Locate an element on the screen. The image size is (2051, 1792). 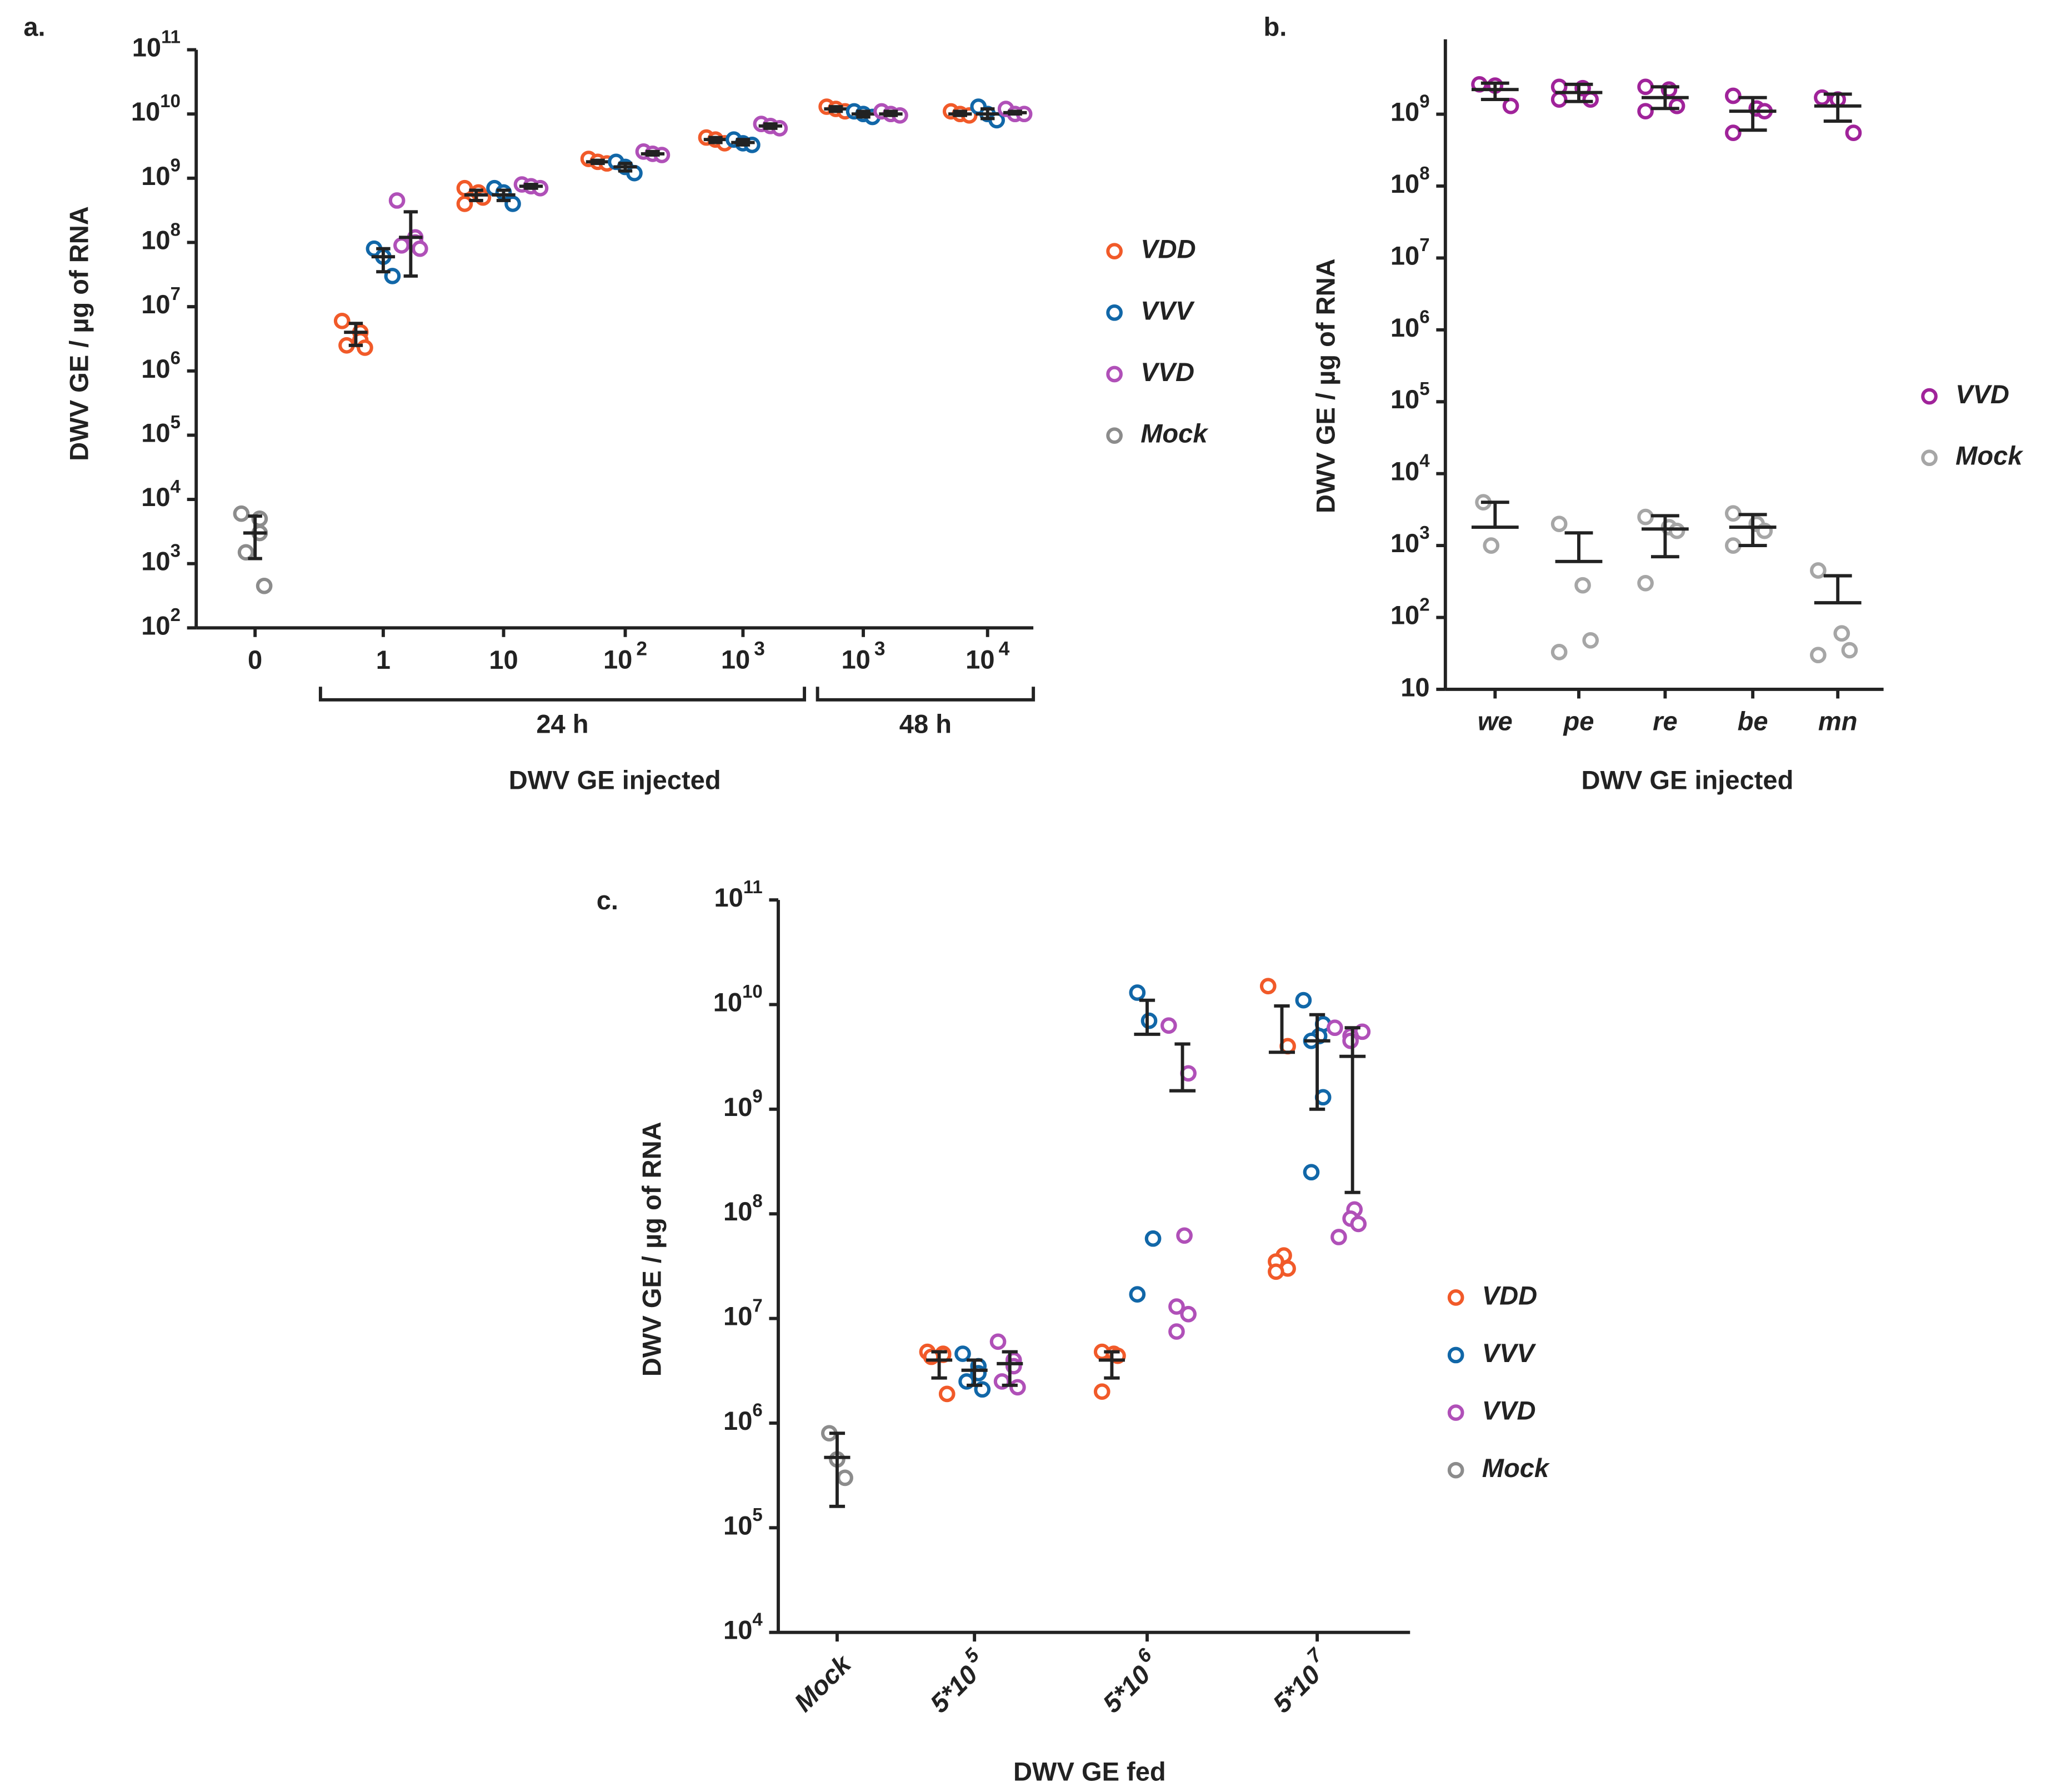
panel-label: a. is located at coordinates (34, 26).